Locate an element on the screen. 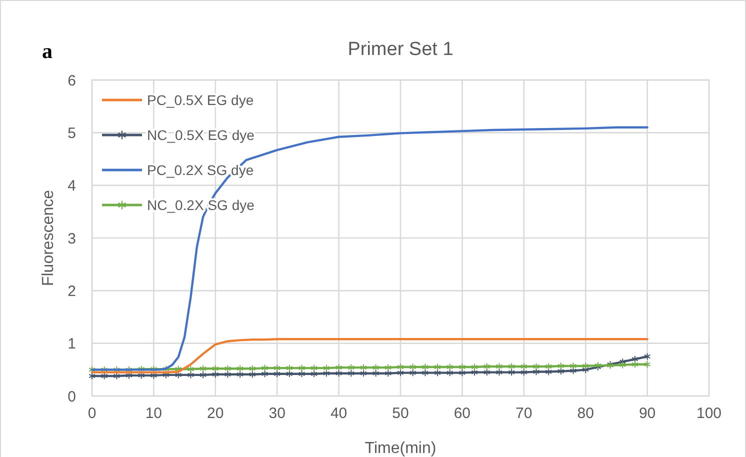 The height and width of the screenshot is (457, 746). y-tick-label: 3 is located at coordinates (72, 239).